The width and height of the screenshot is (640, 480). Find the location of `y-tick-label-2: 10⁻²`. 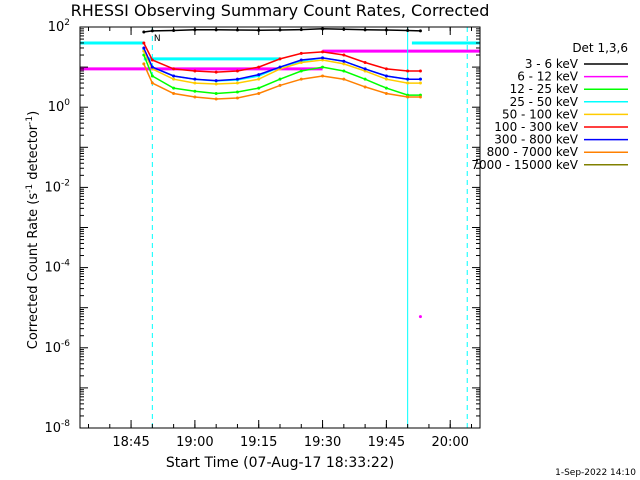

y-tick-label-2: 10⁻² is located at coordinates (57, 186).